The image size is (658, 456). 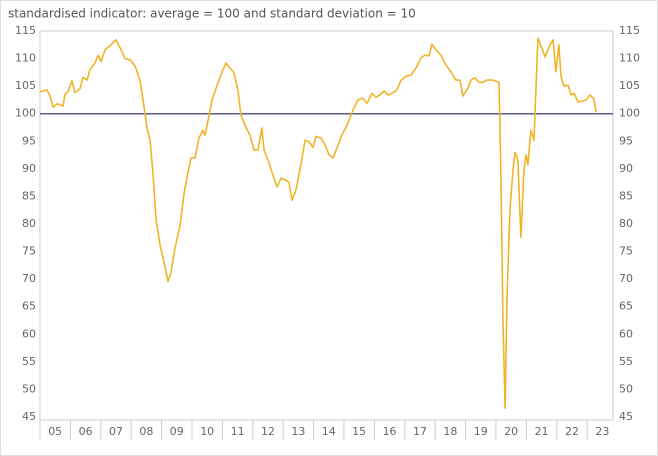 What do you see at coordinates (25, 85) in the screenshot?
I see `y-tick-label: 105` at bounding box center [25, 85].